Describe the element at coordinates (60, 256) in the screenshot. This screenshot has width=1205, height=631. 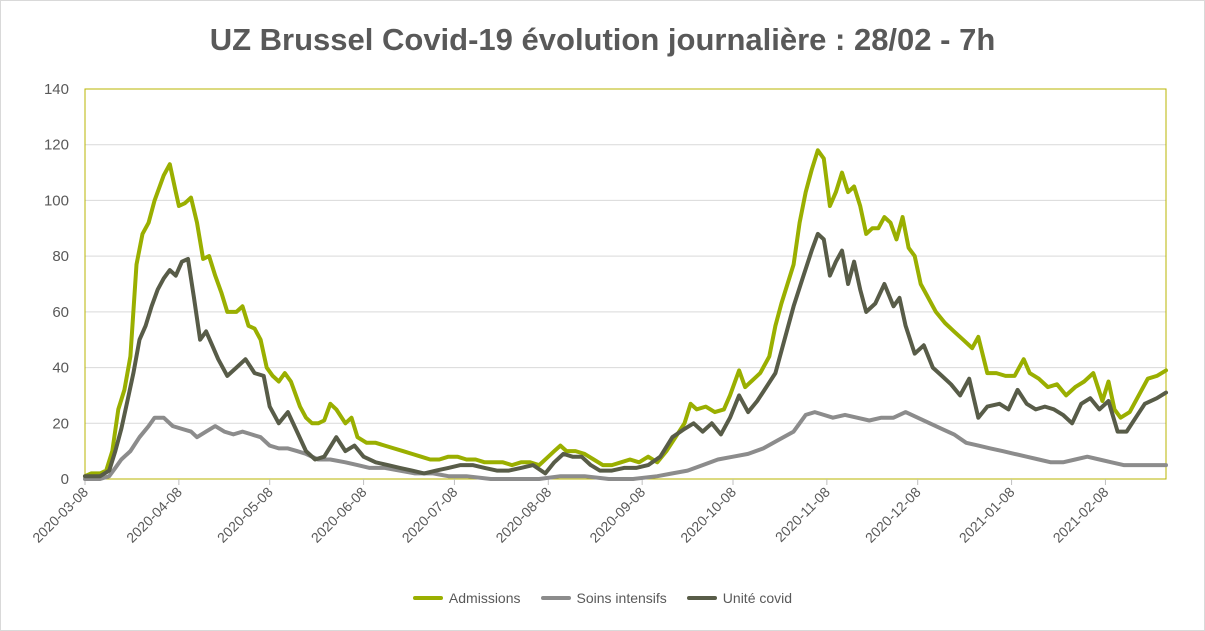
I see `y-tick-label: 80` at that location.